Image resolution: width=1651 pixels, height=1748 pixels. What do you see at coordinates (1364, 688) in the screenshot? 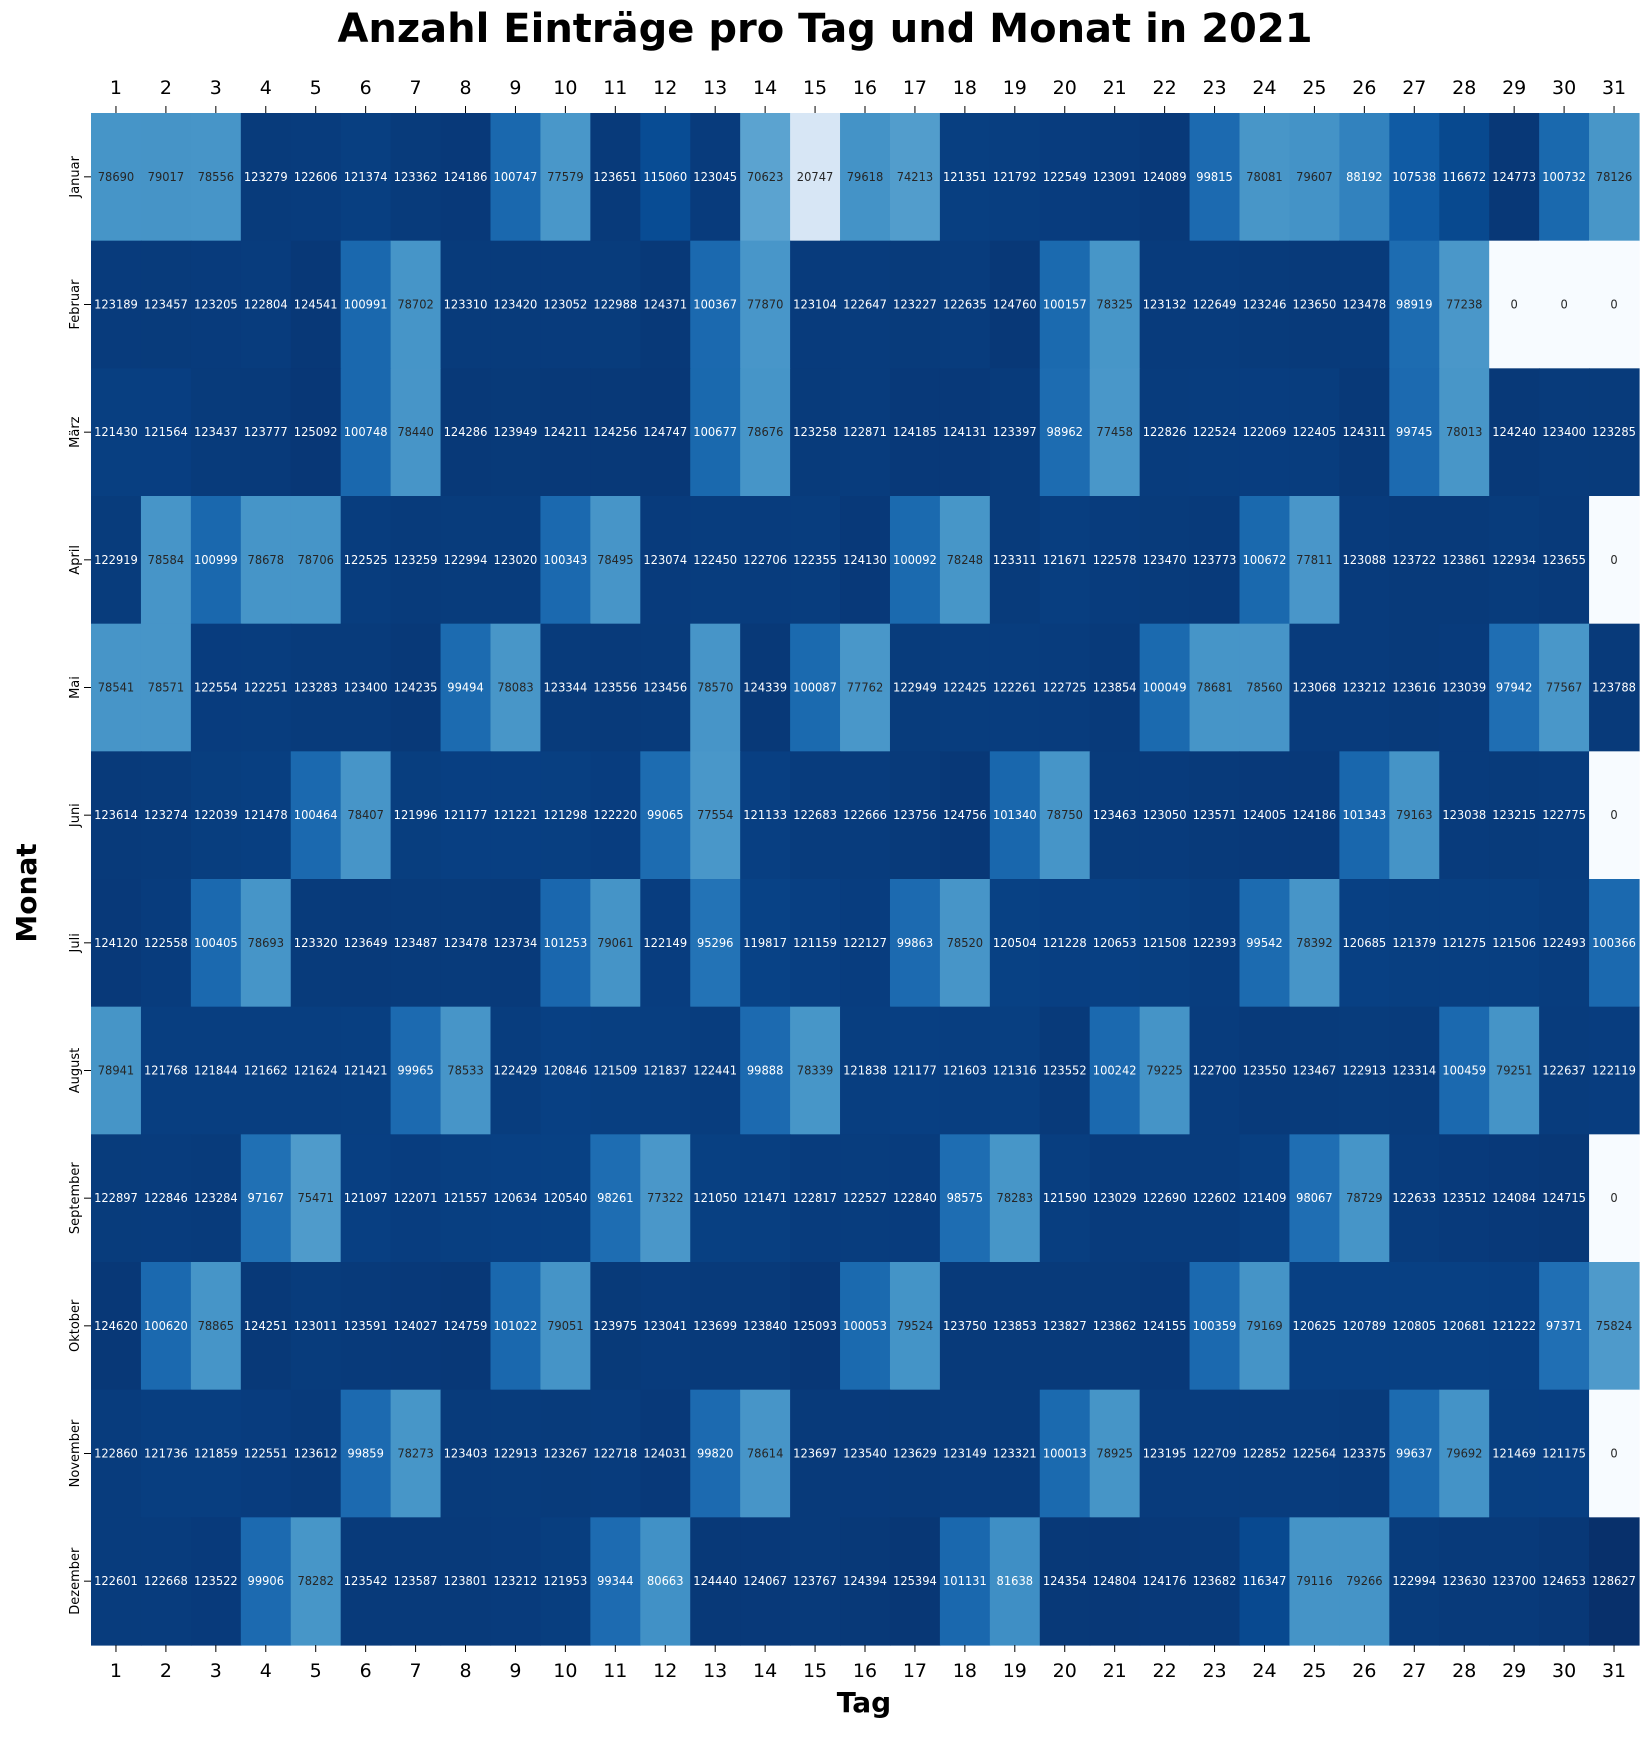
I see `cell-value-label: 123212` at bounding box center [1364, 688].